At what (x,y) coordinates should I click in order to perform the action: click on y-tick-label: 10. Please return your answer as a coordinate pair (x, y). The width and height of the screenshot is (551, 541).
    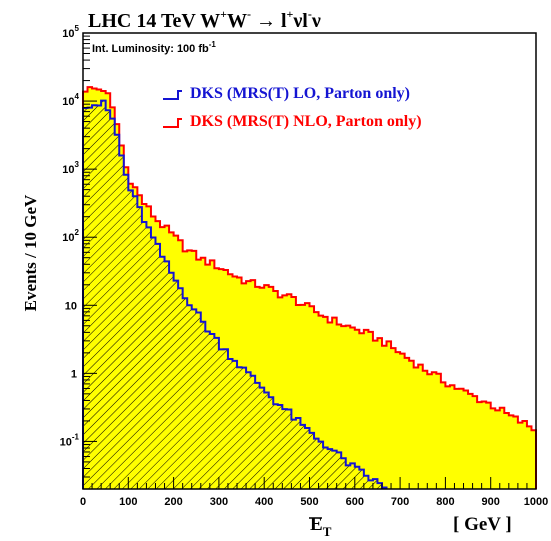
    Looking at the image, I should click on (71, 306).